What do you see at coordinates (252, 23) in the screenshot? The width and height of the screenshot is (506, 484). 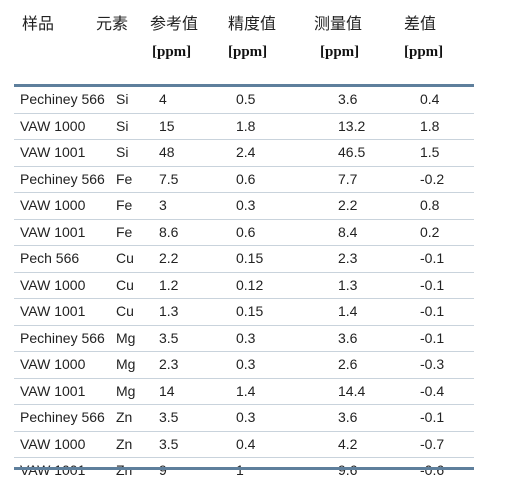 I see `header-precision: 精度值` at bounding box center [252, 23].